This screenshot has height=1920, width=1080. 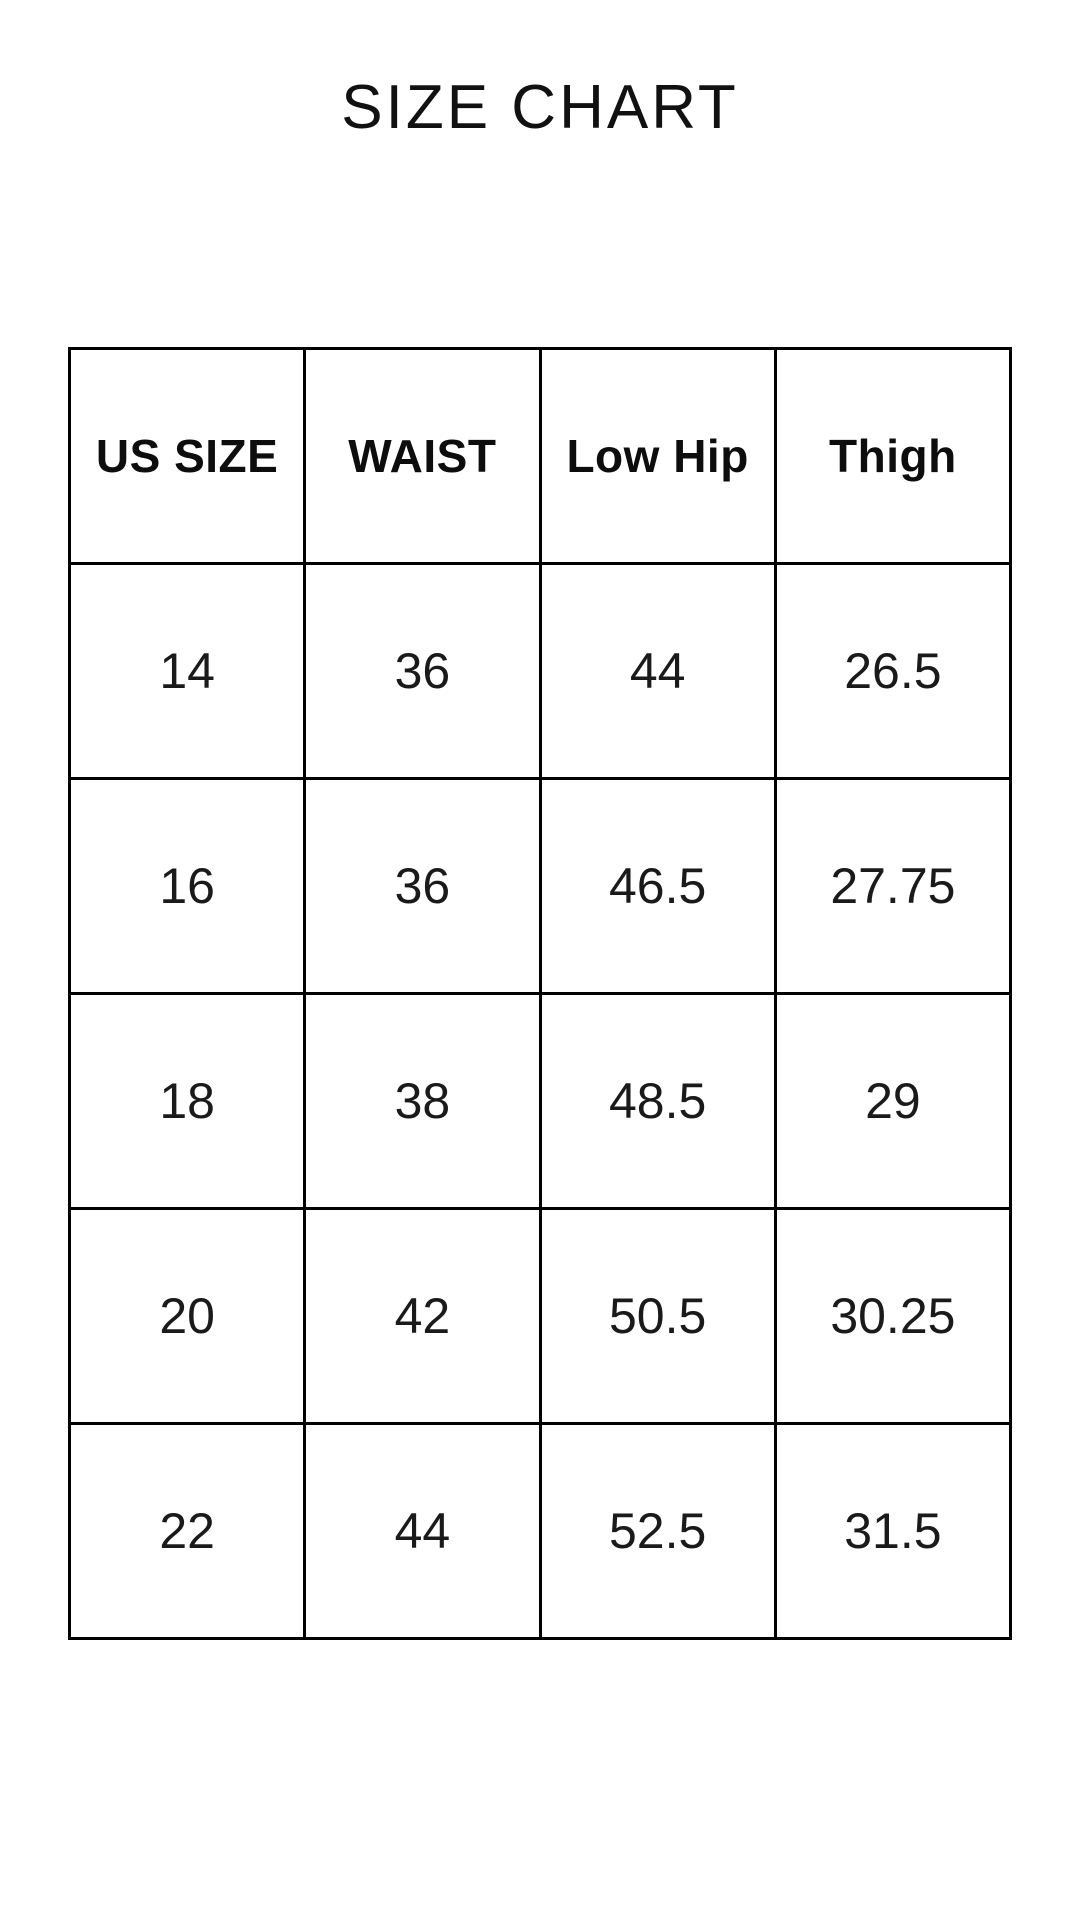 I want to click on cell-thigh: 29, so click(x=893, y=1101).